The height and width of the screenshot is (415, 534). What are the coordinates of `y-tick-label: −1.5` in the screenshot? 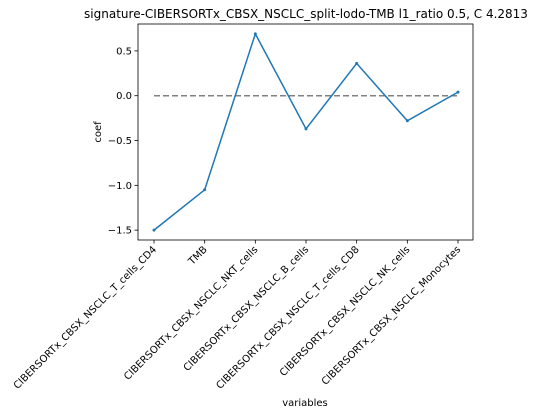 It's located at (120, 231).